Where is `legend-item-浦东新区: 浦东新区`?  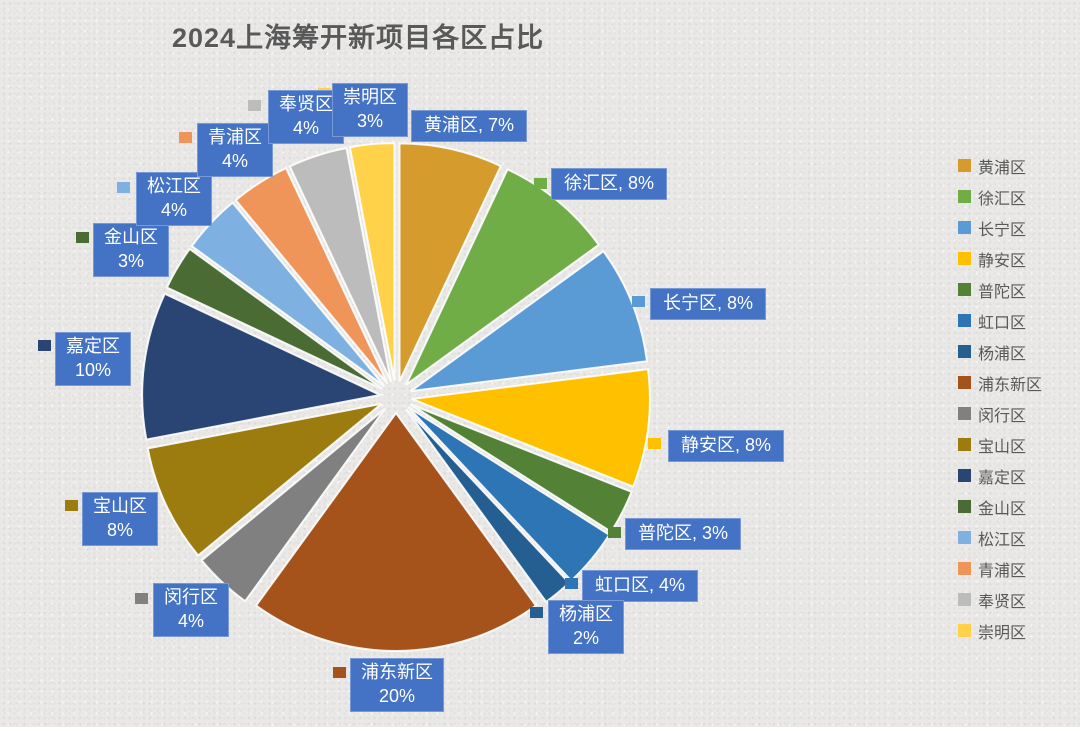
legend-item-浦东新区: 浦东新区 is located at coordinates (1000, 382).